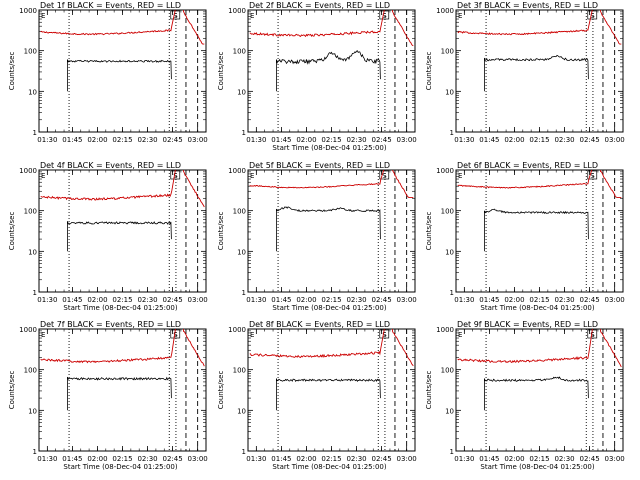  I want to click on corner-mark-box, so click(592, 175).